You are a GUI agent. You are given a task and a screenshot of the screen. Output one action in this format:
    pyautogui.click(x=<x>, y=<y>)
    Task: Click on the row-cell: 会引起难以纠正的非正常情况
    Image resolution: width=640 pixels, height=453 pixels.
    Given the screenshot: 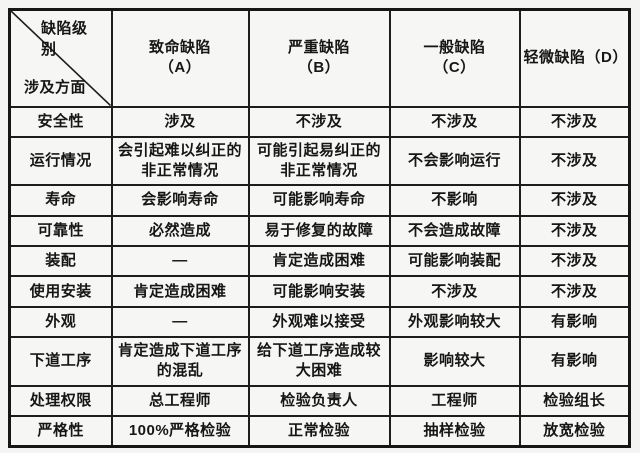 What is the action you would take?
    pyautogui.click(x=180, y=161)
    